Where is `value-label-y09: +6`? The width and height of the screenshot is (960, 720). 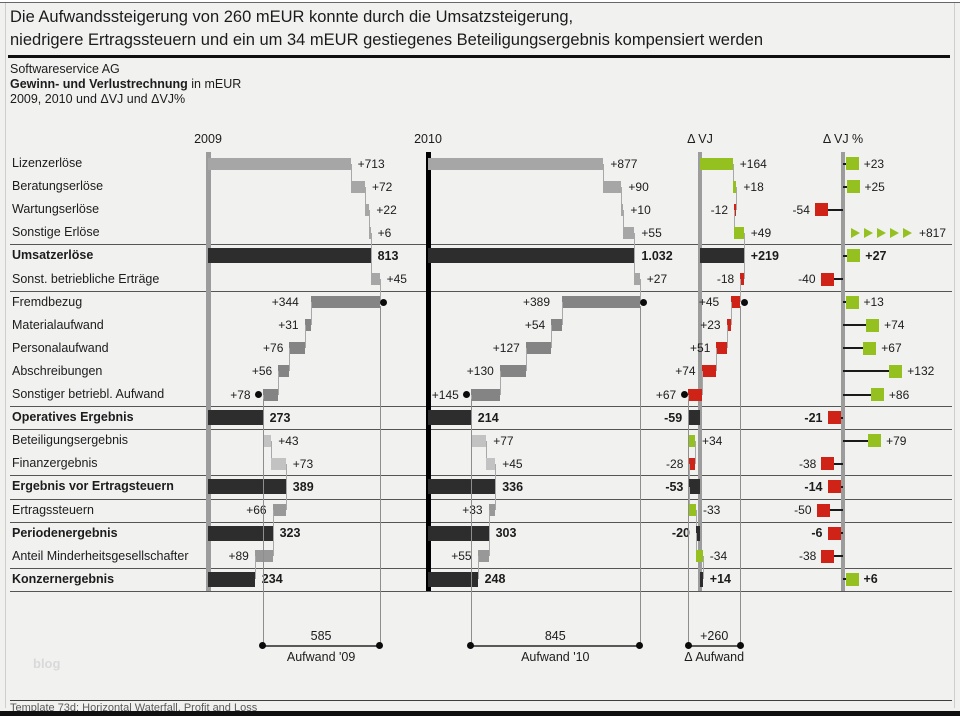 value-label-y09: +6 is located at coordinates (384, 232).